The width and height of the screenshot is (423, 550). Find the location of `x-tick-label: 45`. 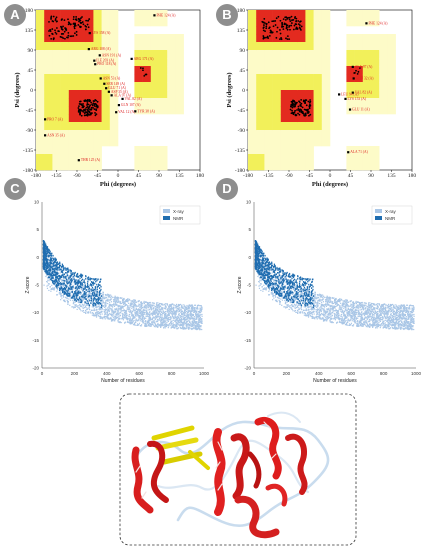

x-tick-label: 45 is located at coordinates (351, 176).